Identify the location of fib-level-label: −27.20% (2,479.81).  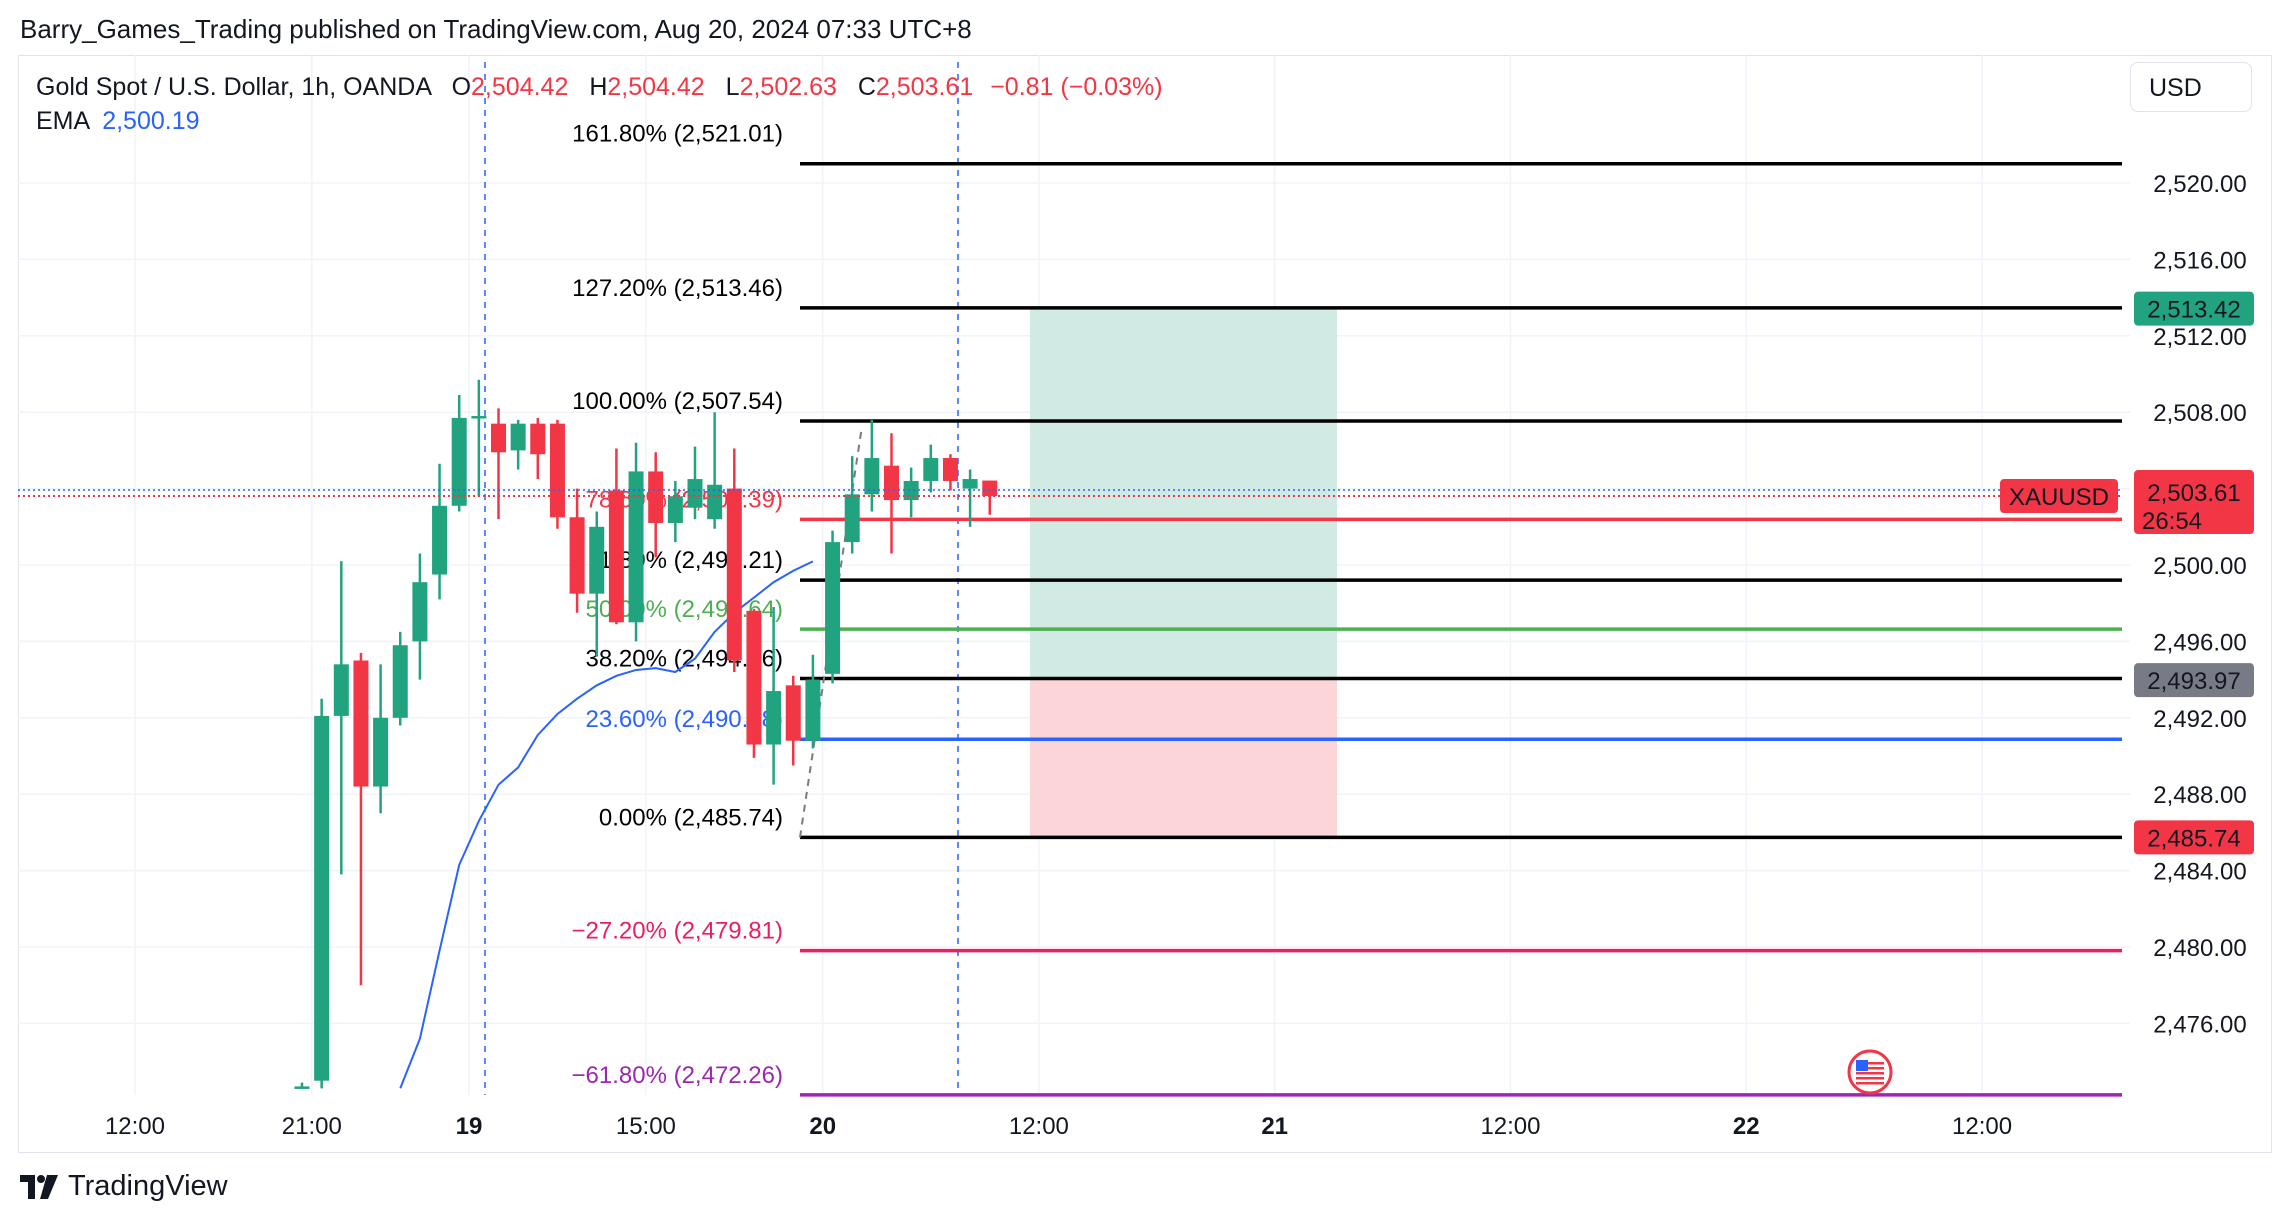
(678, 931).